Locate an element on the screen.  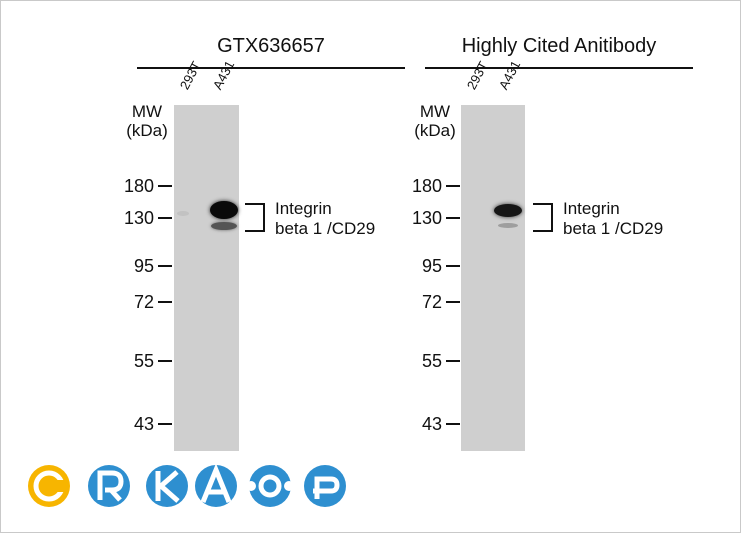
logo-k-icon is located at coordinates (167, 486).